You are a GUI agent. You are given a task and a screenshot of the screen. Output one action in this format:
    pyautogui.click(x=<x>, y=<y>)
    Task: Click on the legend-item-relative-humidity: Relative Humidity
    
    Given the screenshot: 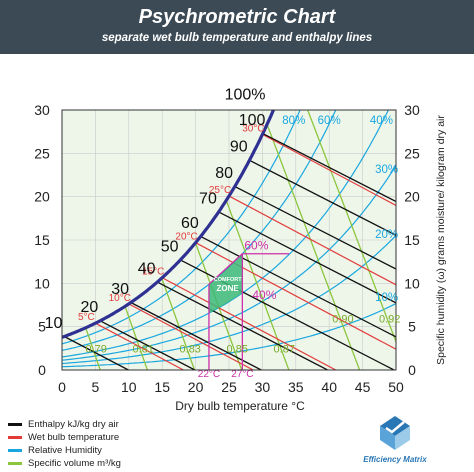 What is the action you would take?
    pyautogui.click(x=133, y=450)
    